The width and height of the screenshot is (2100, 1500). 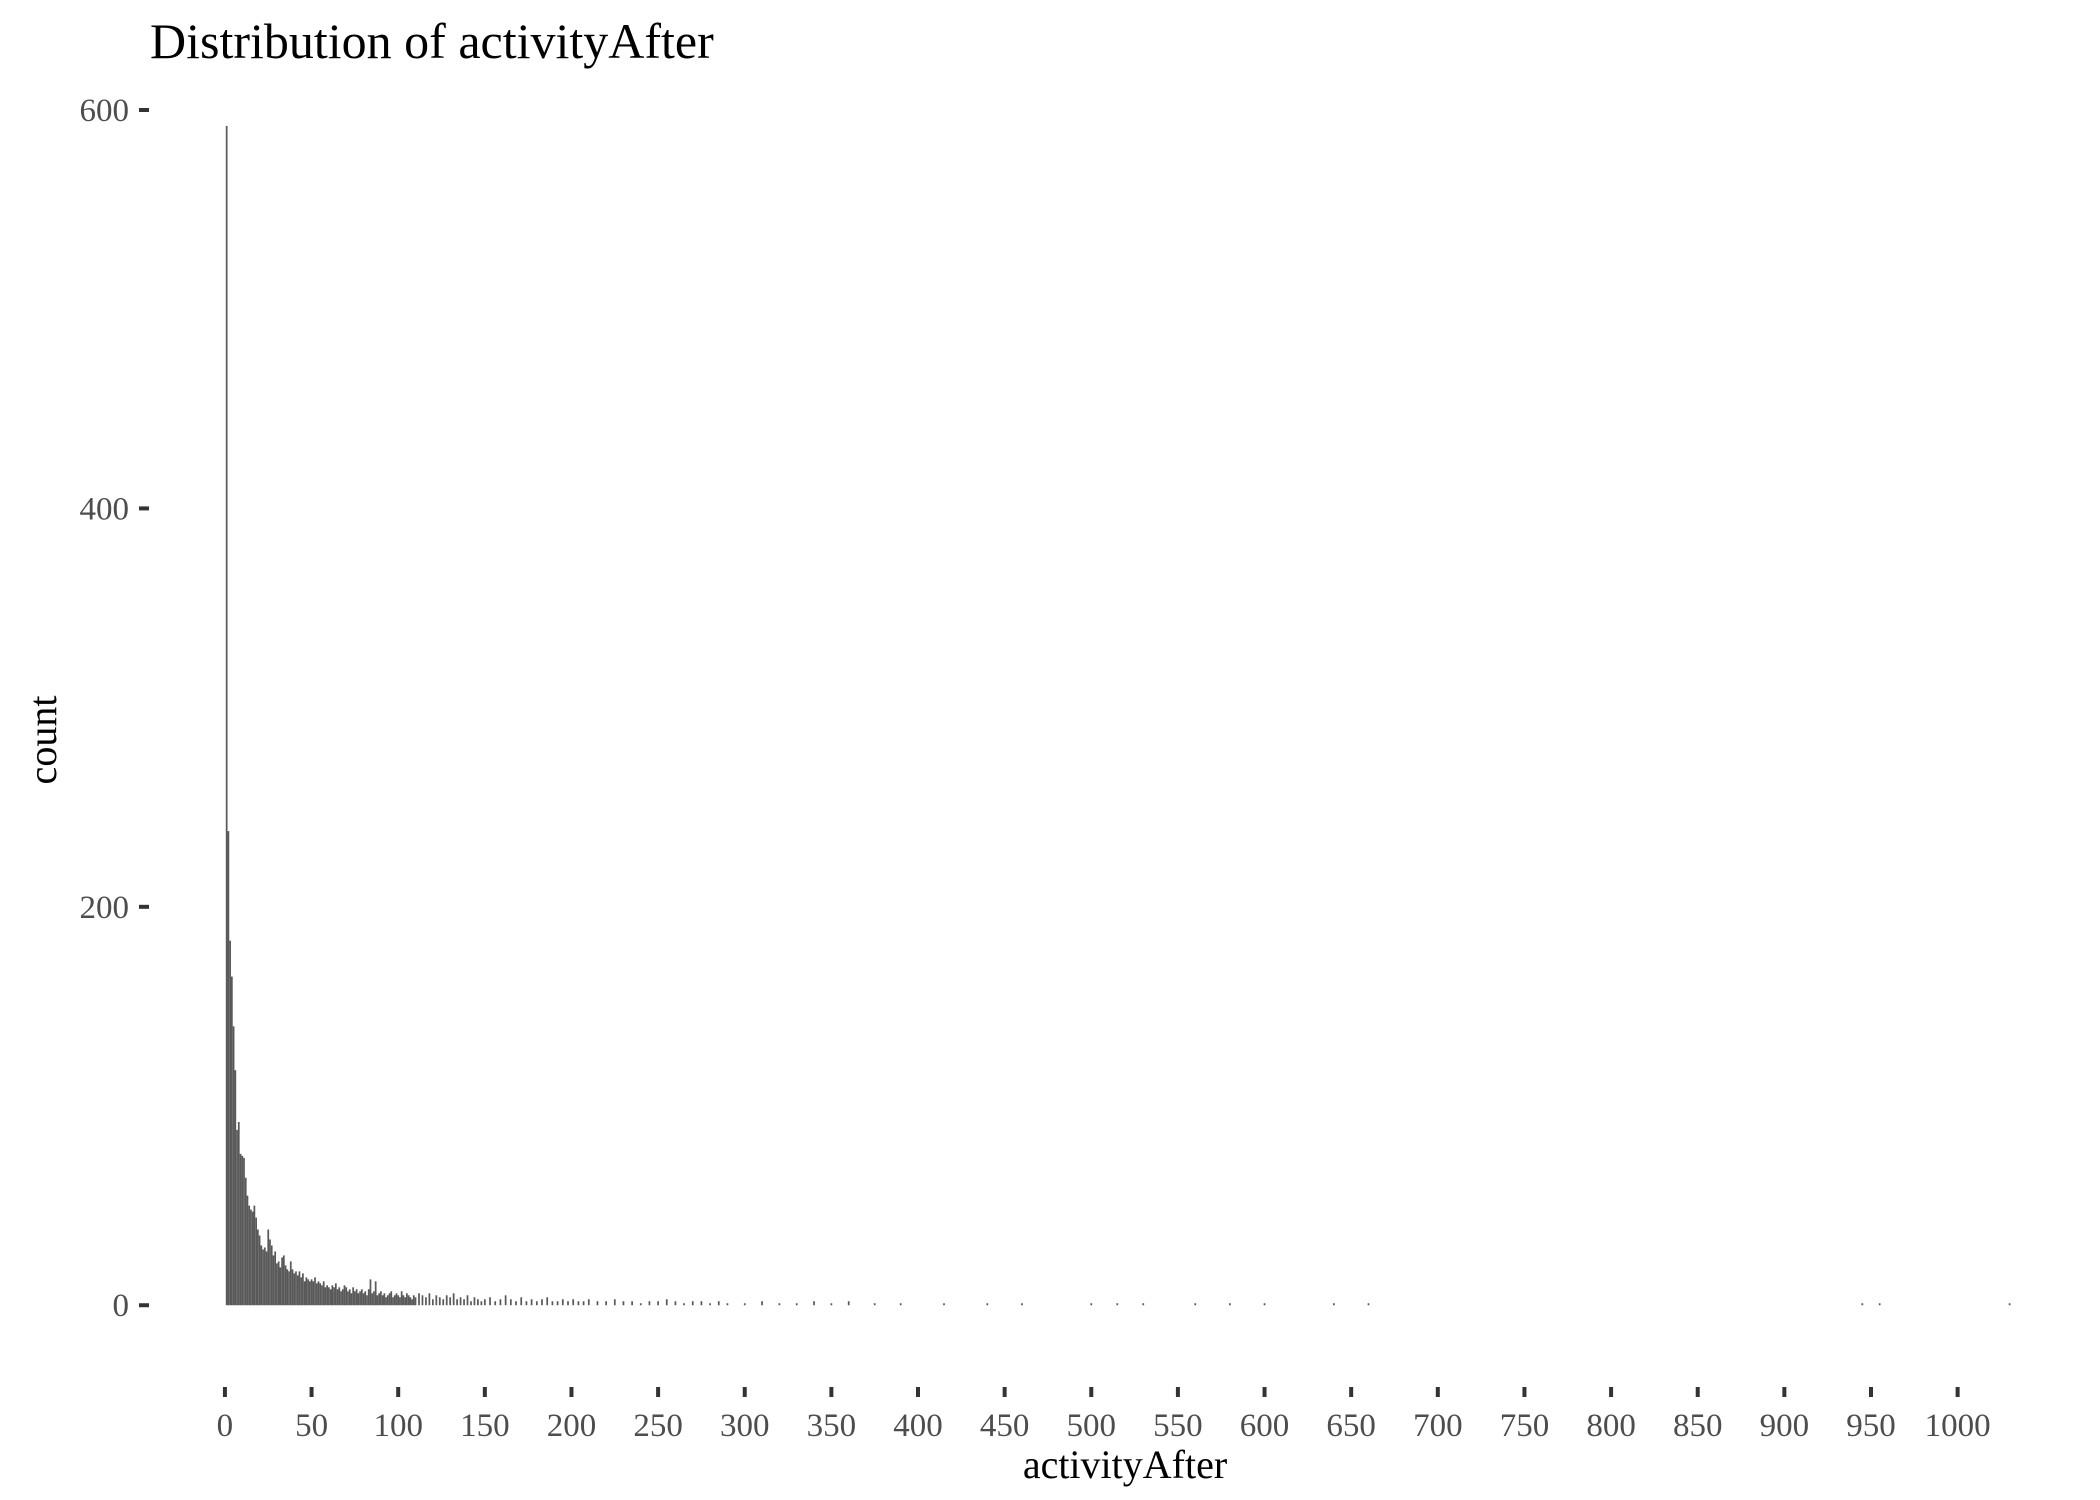 What do you see at coordinates (1785, 1426) in the screenshot?
I see `x-tick-label-900: 900` at bounding box center [1785, 1426].